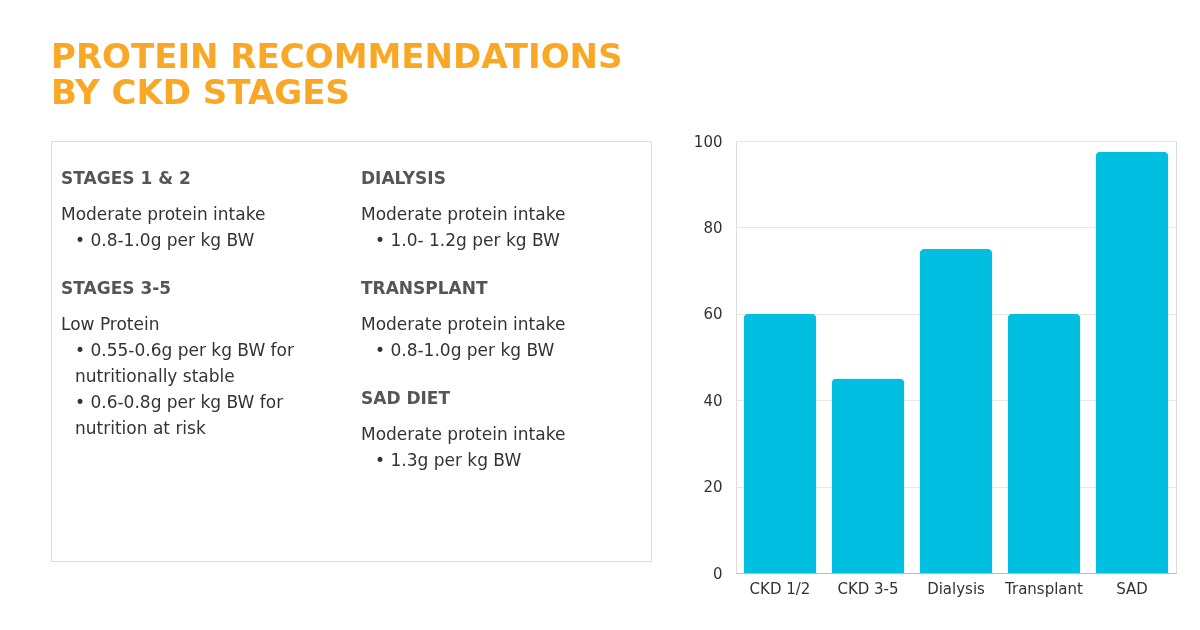 The height and width of the screenshot is (630, 1200). Describe the element at coordinates (126, 178) in the screenshot. I see `text: STAGES 1 & 2` at that location.